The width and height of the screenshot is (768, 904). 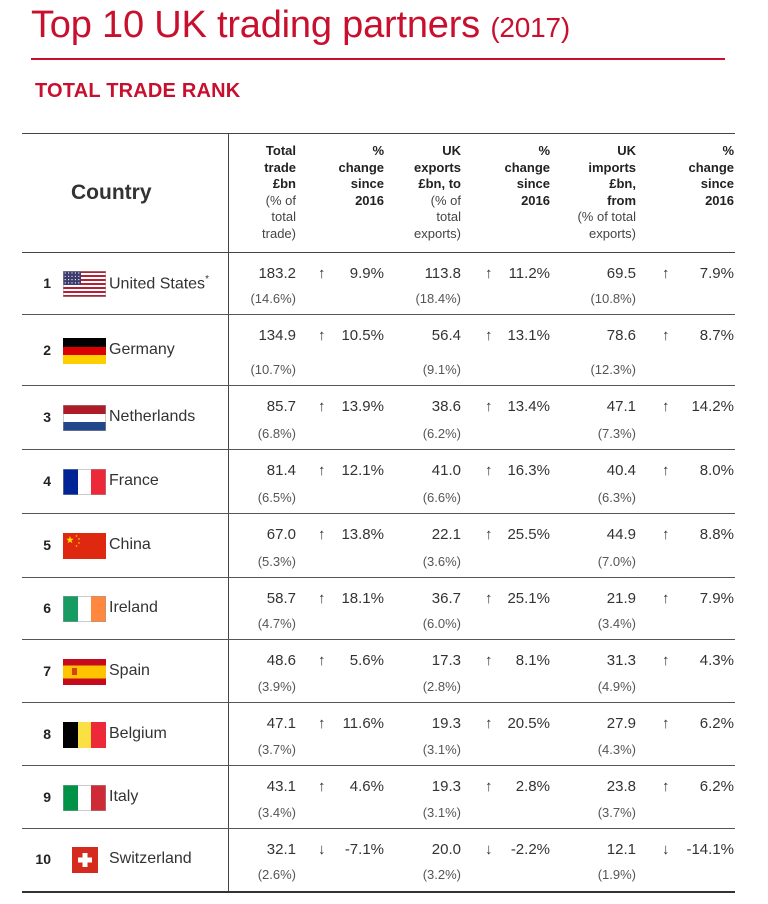 What do you see at coordinates (84, 482) in the screenshot?
I see `france-flag-icon` at bounding box center [84, 482].